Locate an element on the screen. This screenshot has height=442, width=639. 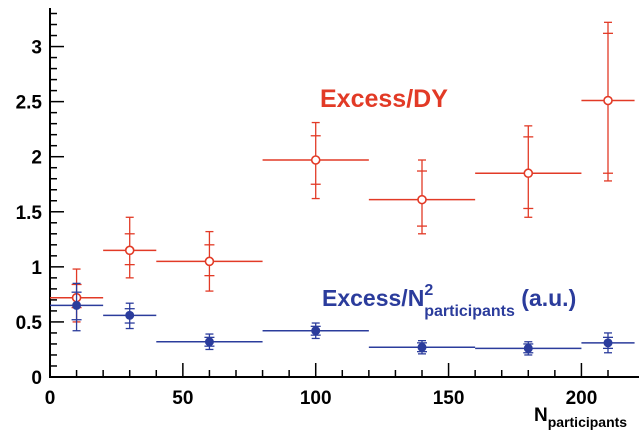
annotation-blue-sub: participants is located at coordinates (469, 311).